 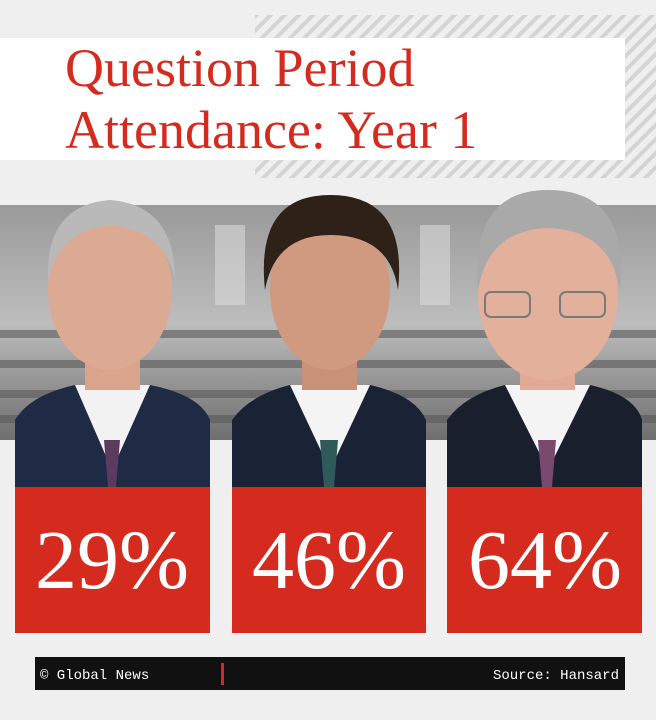 I want to click on footer-bar, so click(x=330, y=673).